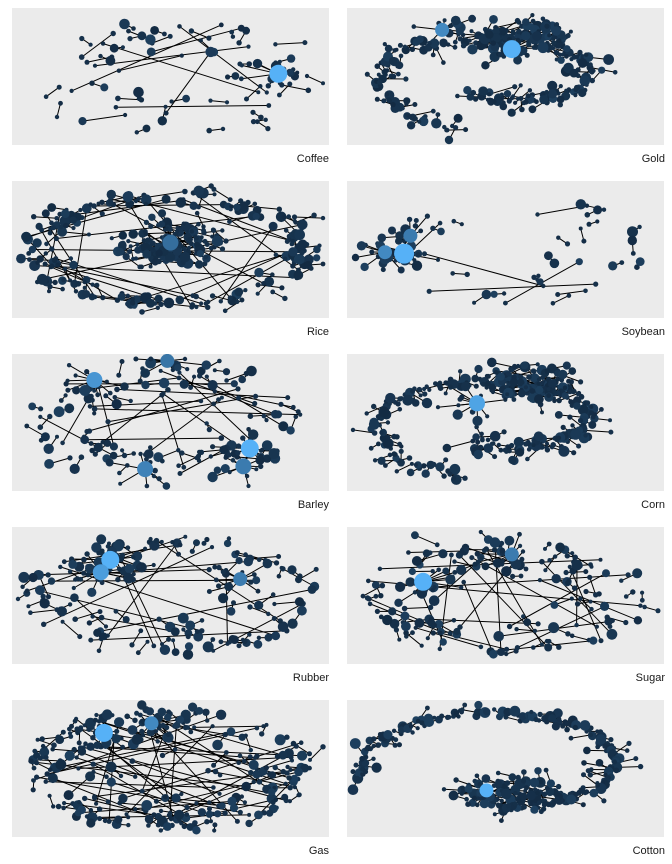 Image resolution: width=672 pixels, height=864 pixels. I want to click on panel-rice, so click(170, 249).